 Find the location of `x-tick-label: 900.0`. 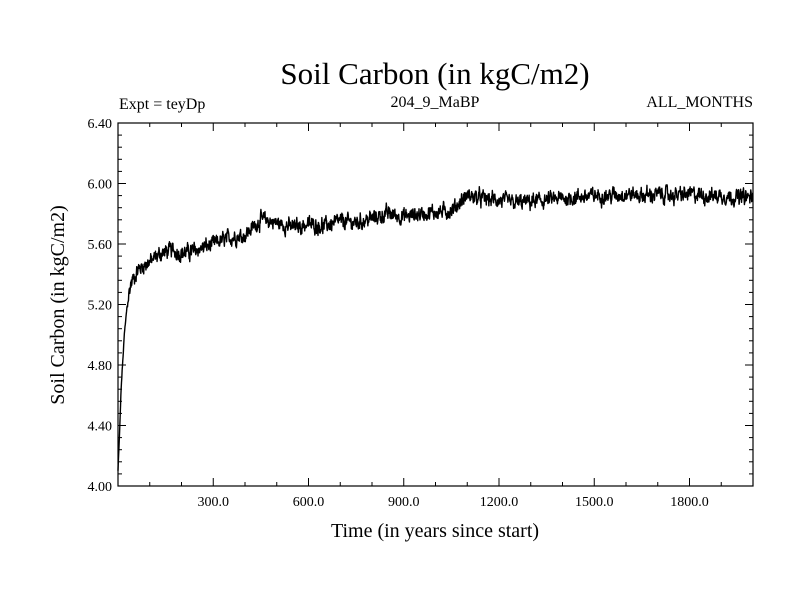

x-tick-label: 900.0 is located at coordinates (404, 502).